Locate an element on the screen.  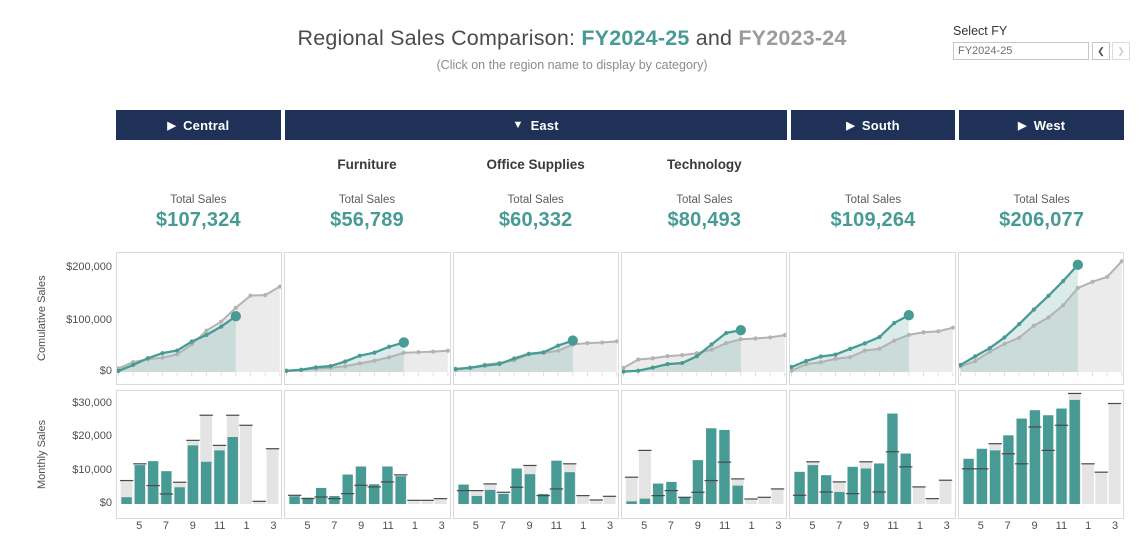
bar-fy2023-24-m5 is located at coordinates (644, 477).